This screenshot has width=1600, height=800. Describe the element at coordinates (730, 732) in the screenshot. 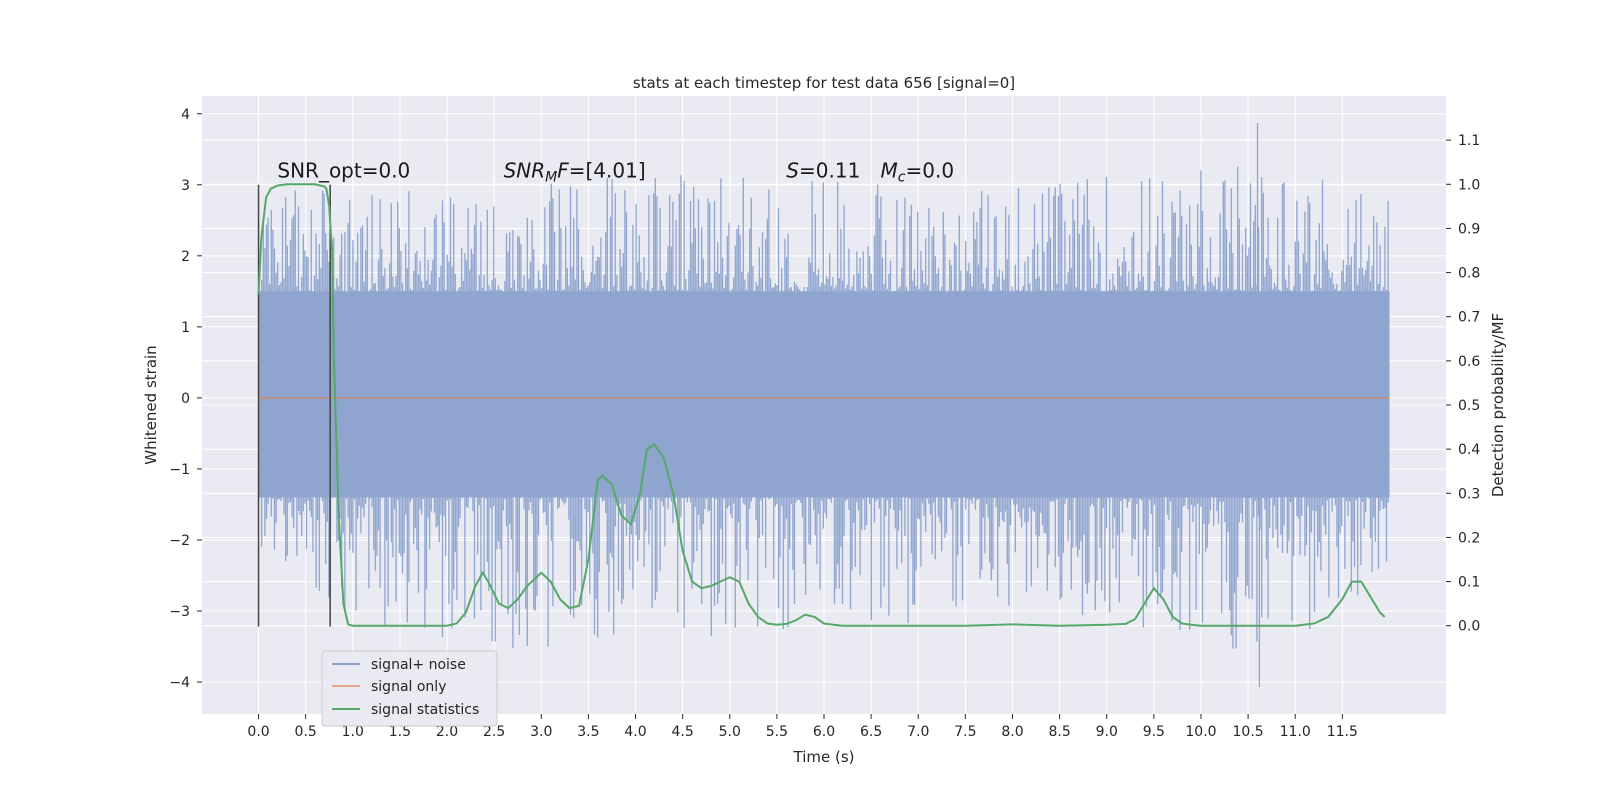

I see `x-tick-label: 5.0` at that location.